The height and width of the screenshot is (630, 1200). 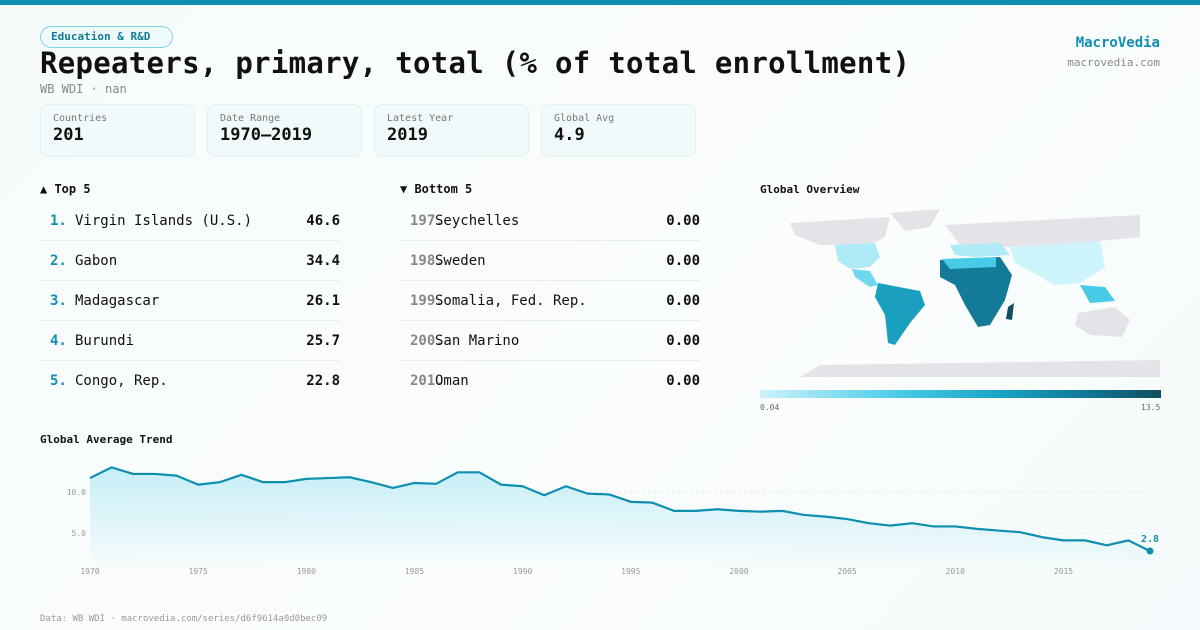 What do you see at coordinates (121, 381) in the screenshot?
I see `country-name: Congo, Rep.` at bounding box center [121, 381].